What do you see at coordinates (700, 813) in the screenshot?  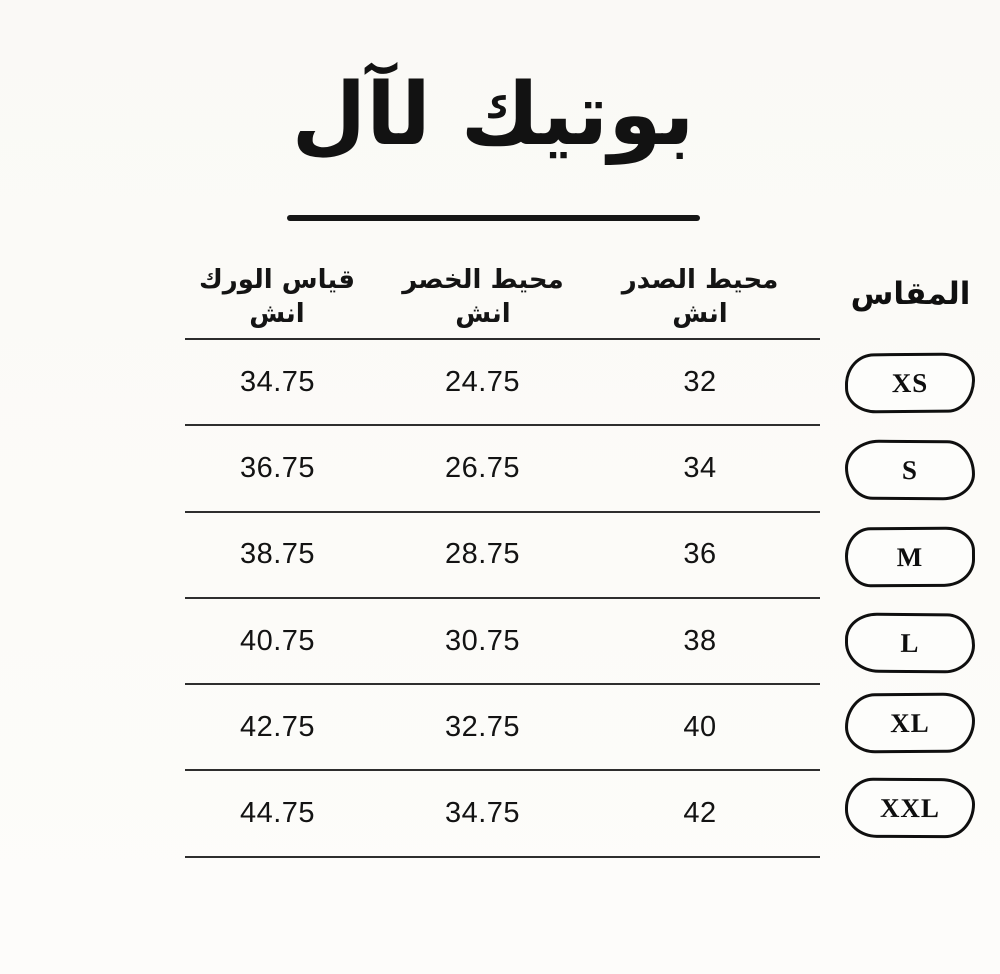 I see `chest-value: 42` at bounding box center [700, 813].